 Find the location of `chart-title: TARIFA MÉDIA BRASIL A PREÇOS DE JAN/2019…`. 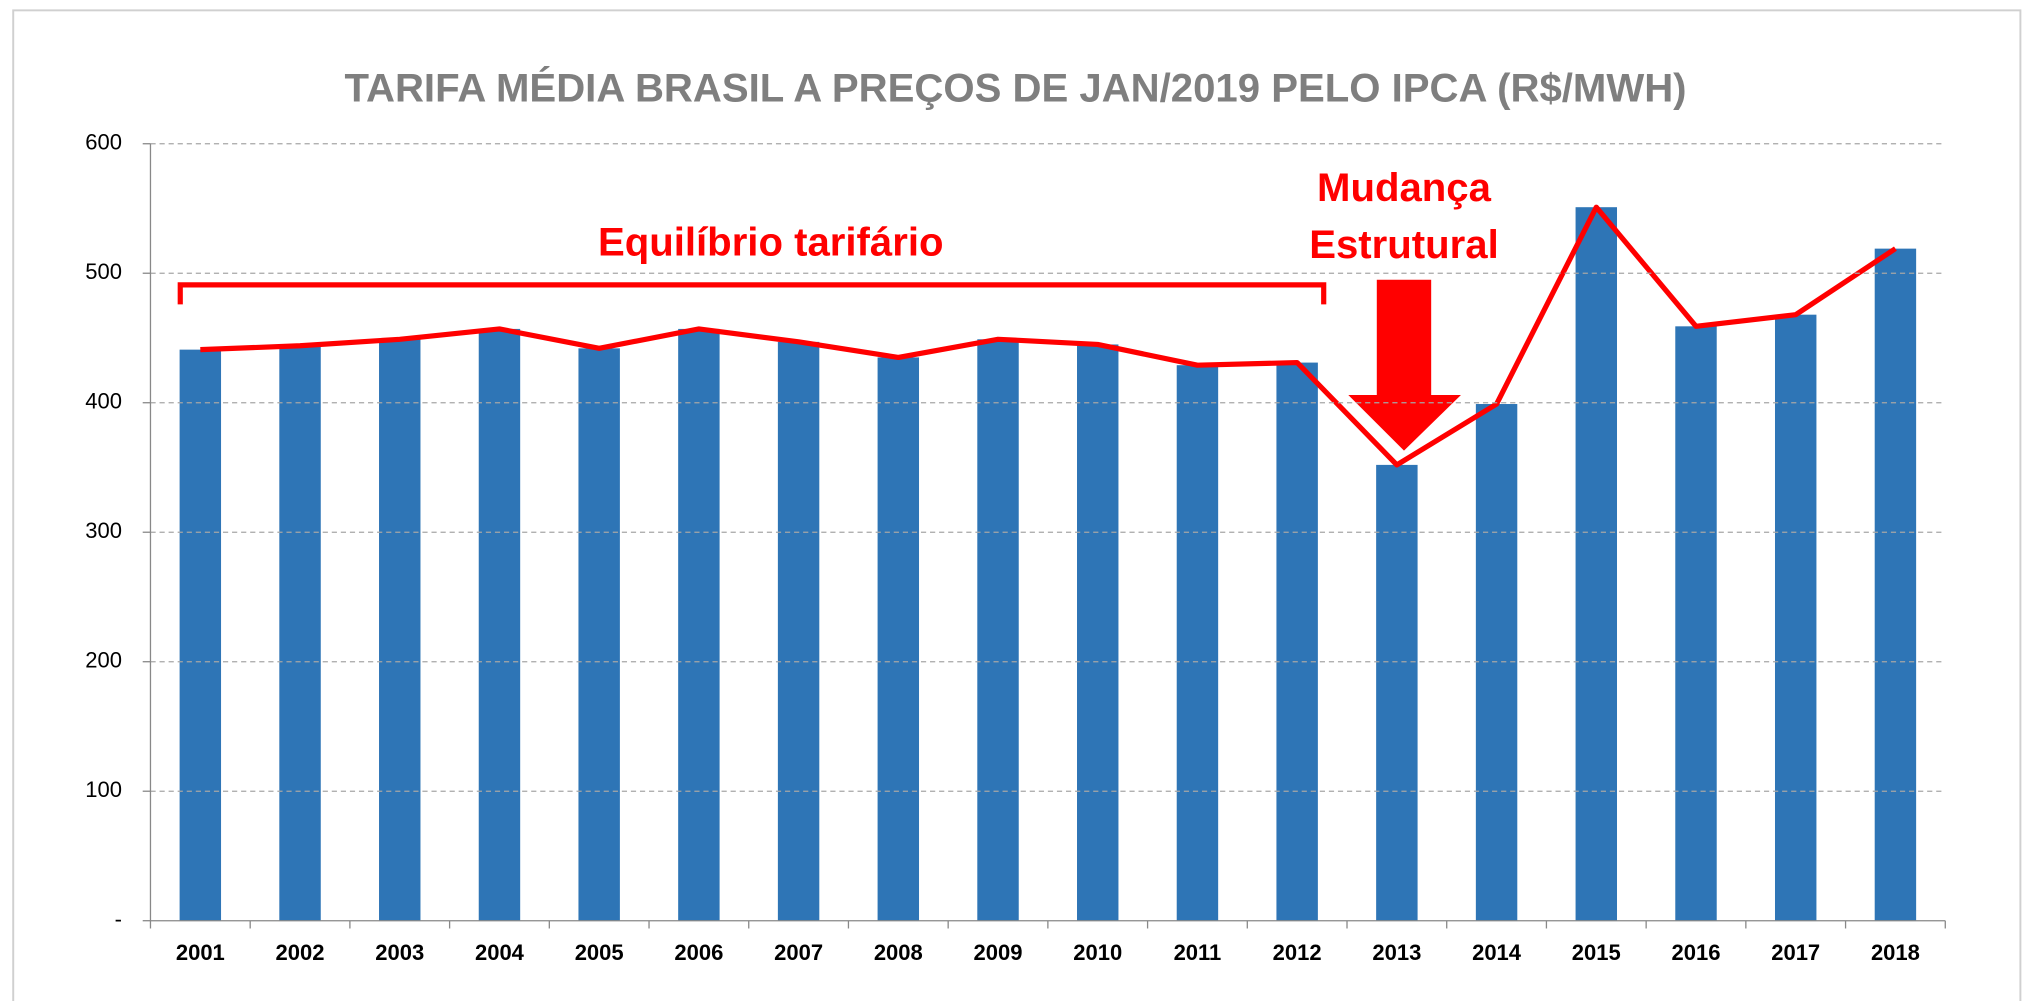

chart-title: TARIFA MÉDIA BRASIL A PREÇOS DE JAN/2019… is located at coordinates (1015, 87).